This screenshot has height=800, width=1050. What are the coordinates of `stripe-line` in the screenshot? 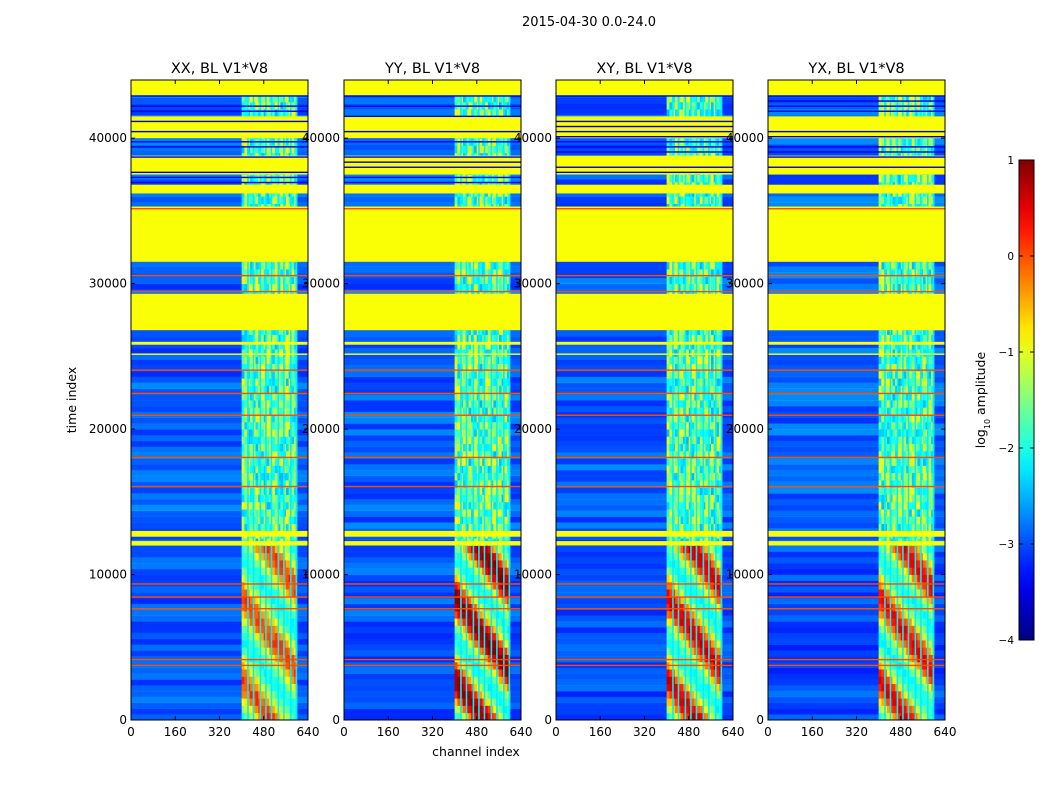 It's located at (219, 131).